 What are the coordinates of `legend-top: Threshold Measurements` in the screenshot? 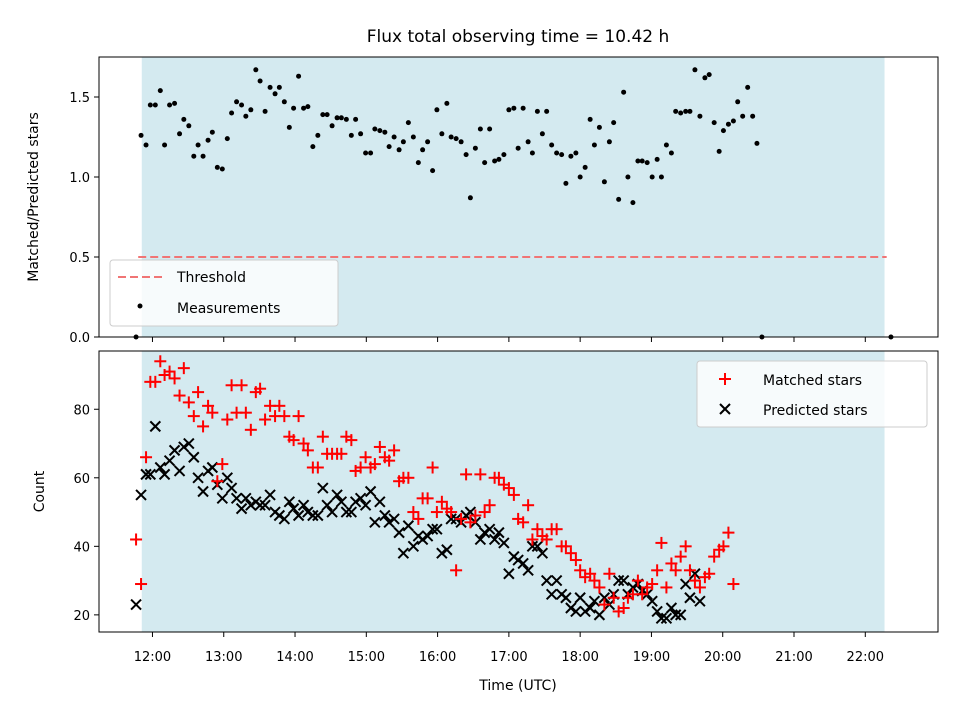 It's located at (224, 293).